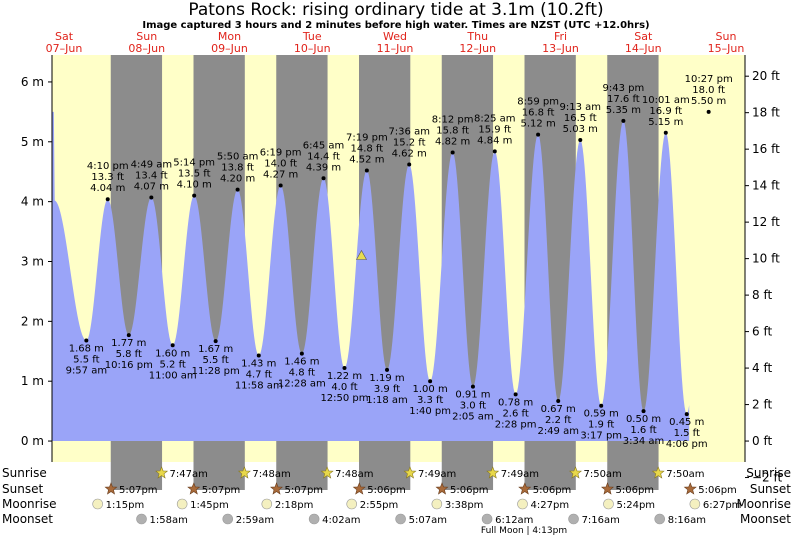 The width and height of the screenshot is (793, 538). Describe the element at coordinates (726, 48) in the screenshot. I see `day-date: 15–Jun` at that location.